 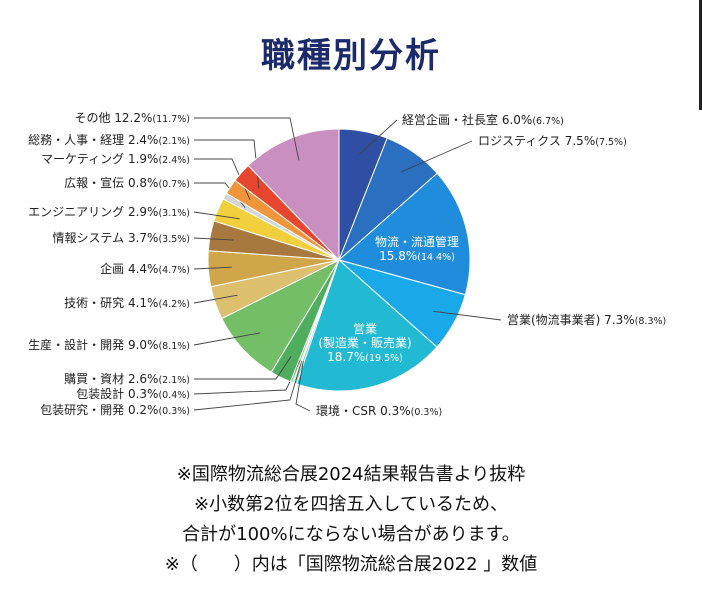 What do you see at coordinates (365, 357) in the screenshot?
I see `svg-text: 18.7%(19.5%)` at bounding box center [365, 357].